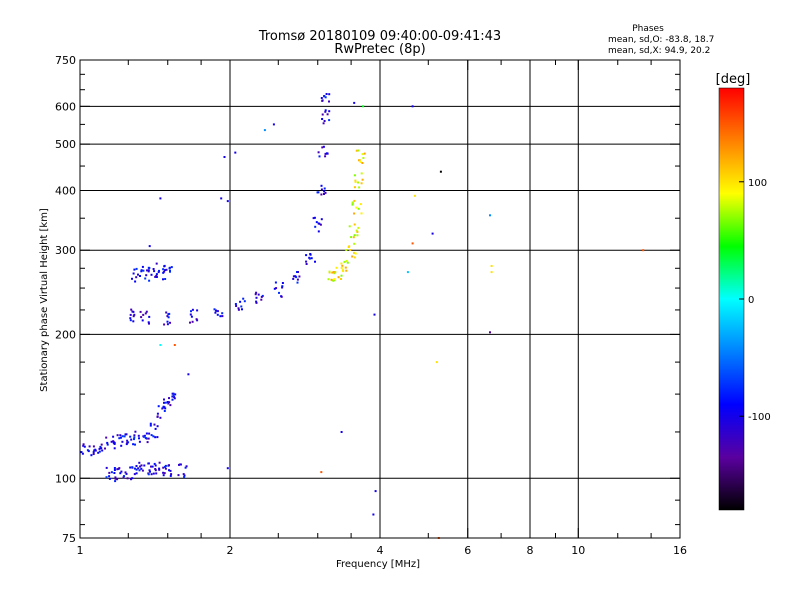  Describe the element at coordinates (759, 417) in the screenshot. I see `colorbar-tick-label: -100` at that location.